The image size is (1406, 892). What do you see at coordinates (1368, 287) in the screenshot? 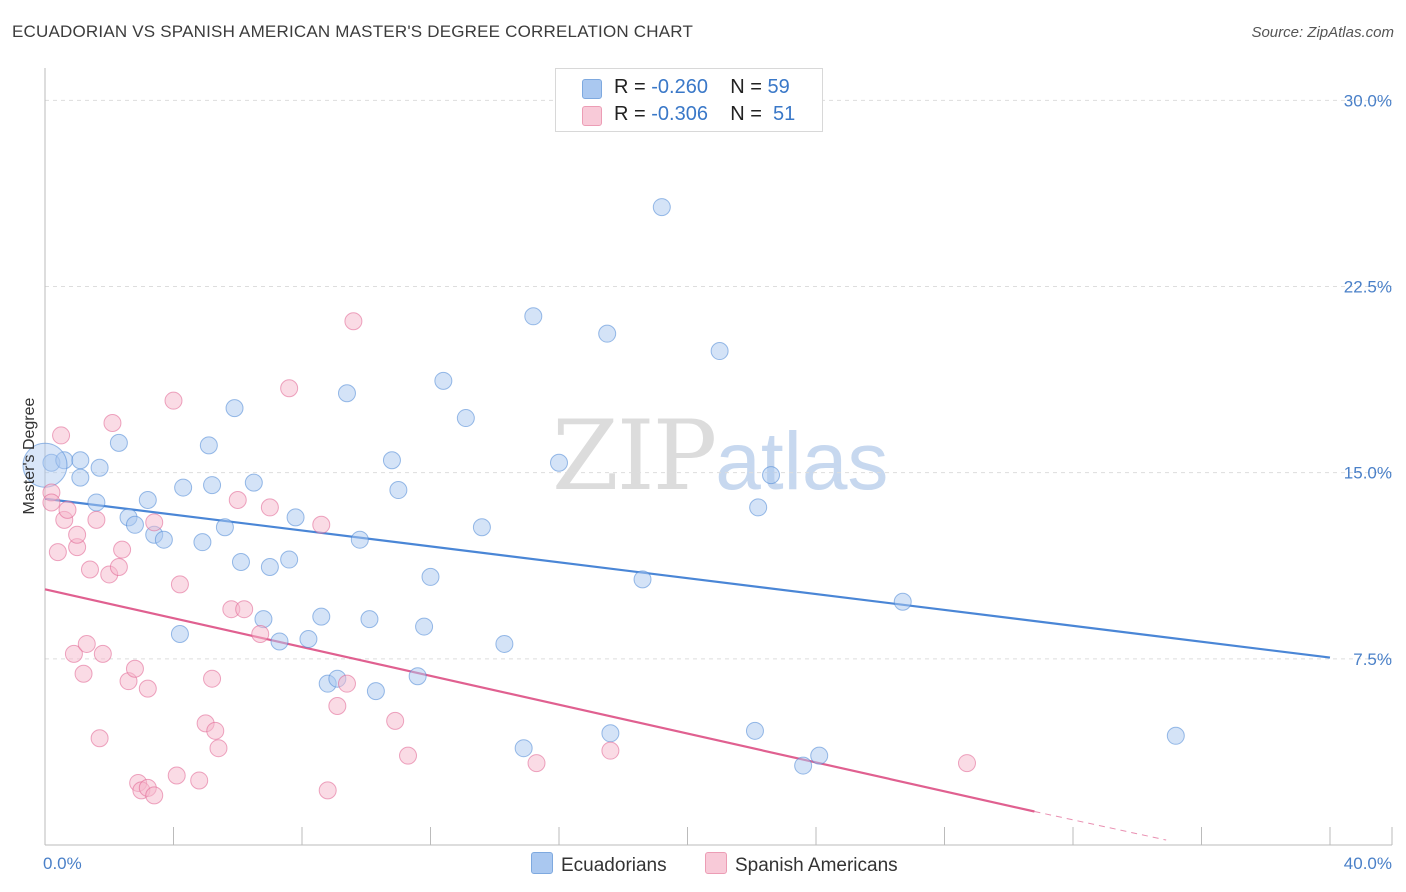
I see `y-tick-label: 22.5%` at bounding box center [1368, 287].